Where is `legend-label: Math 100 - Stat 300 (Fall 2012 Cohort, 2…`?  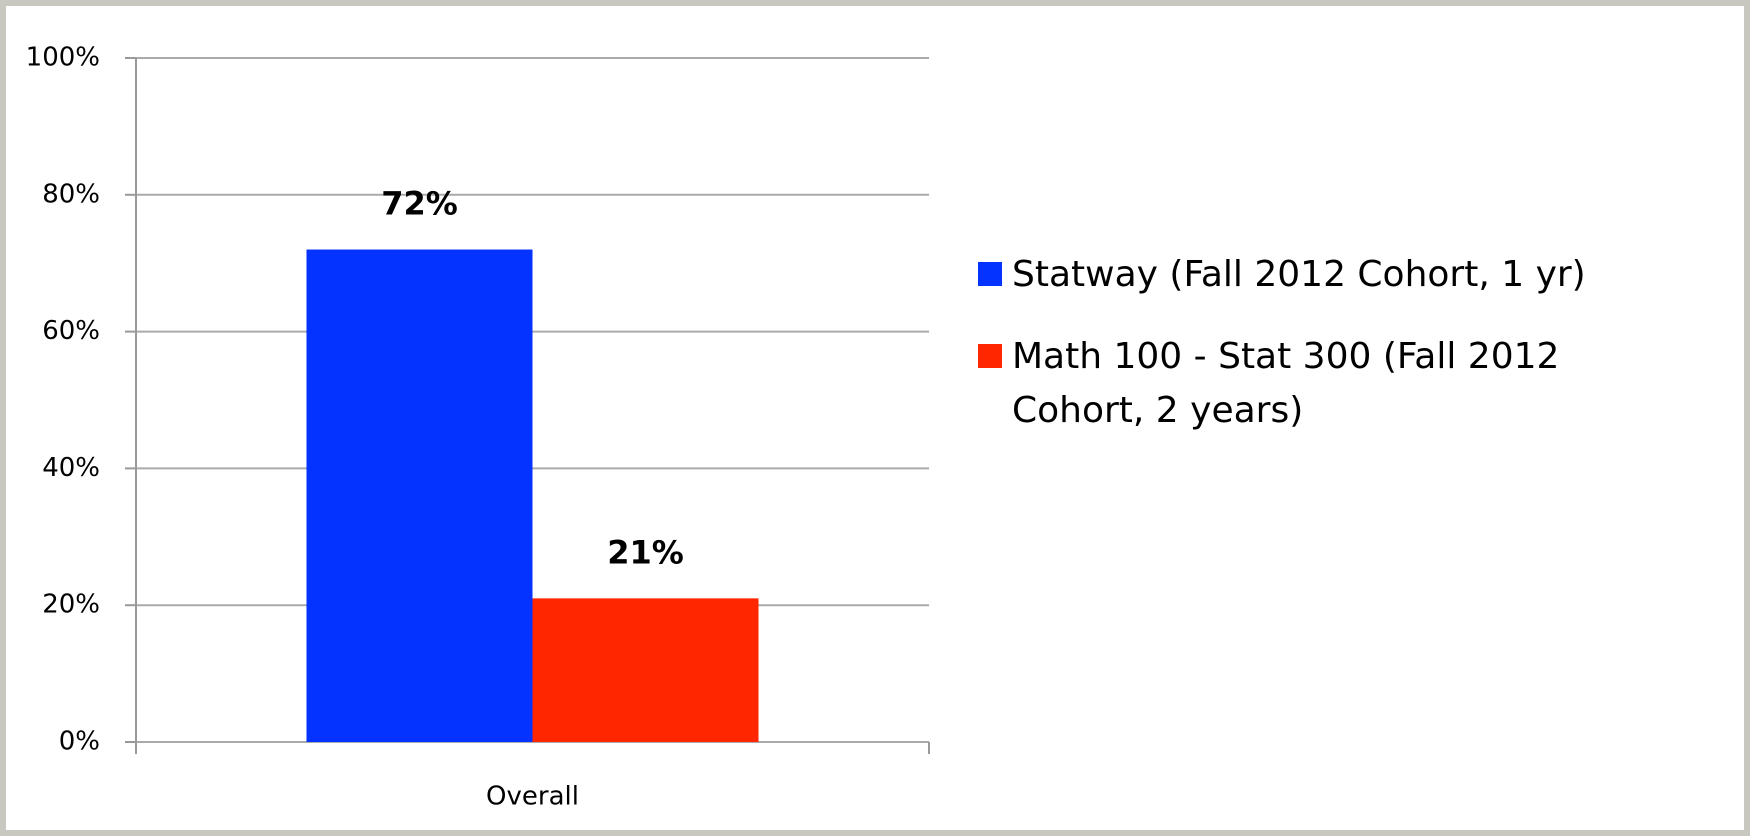 legend-label: Math 100 - Stat 300 (Fall 2012 Cohort, 2… is located at coordinates (1286, 383).